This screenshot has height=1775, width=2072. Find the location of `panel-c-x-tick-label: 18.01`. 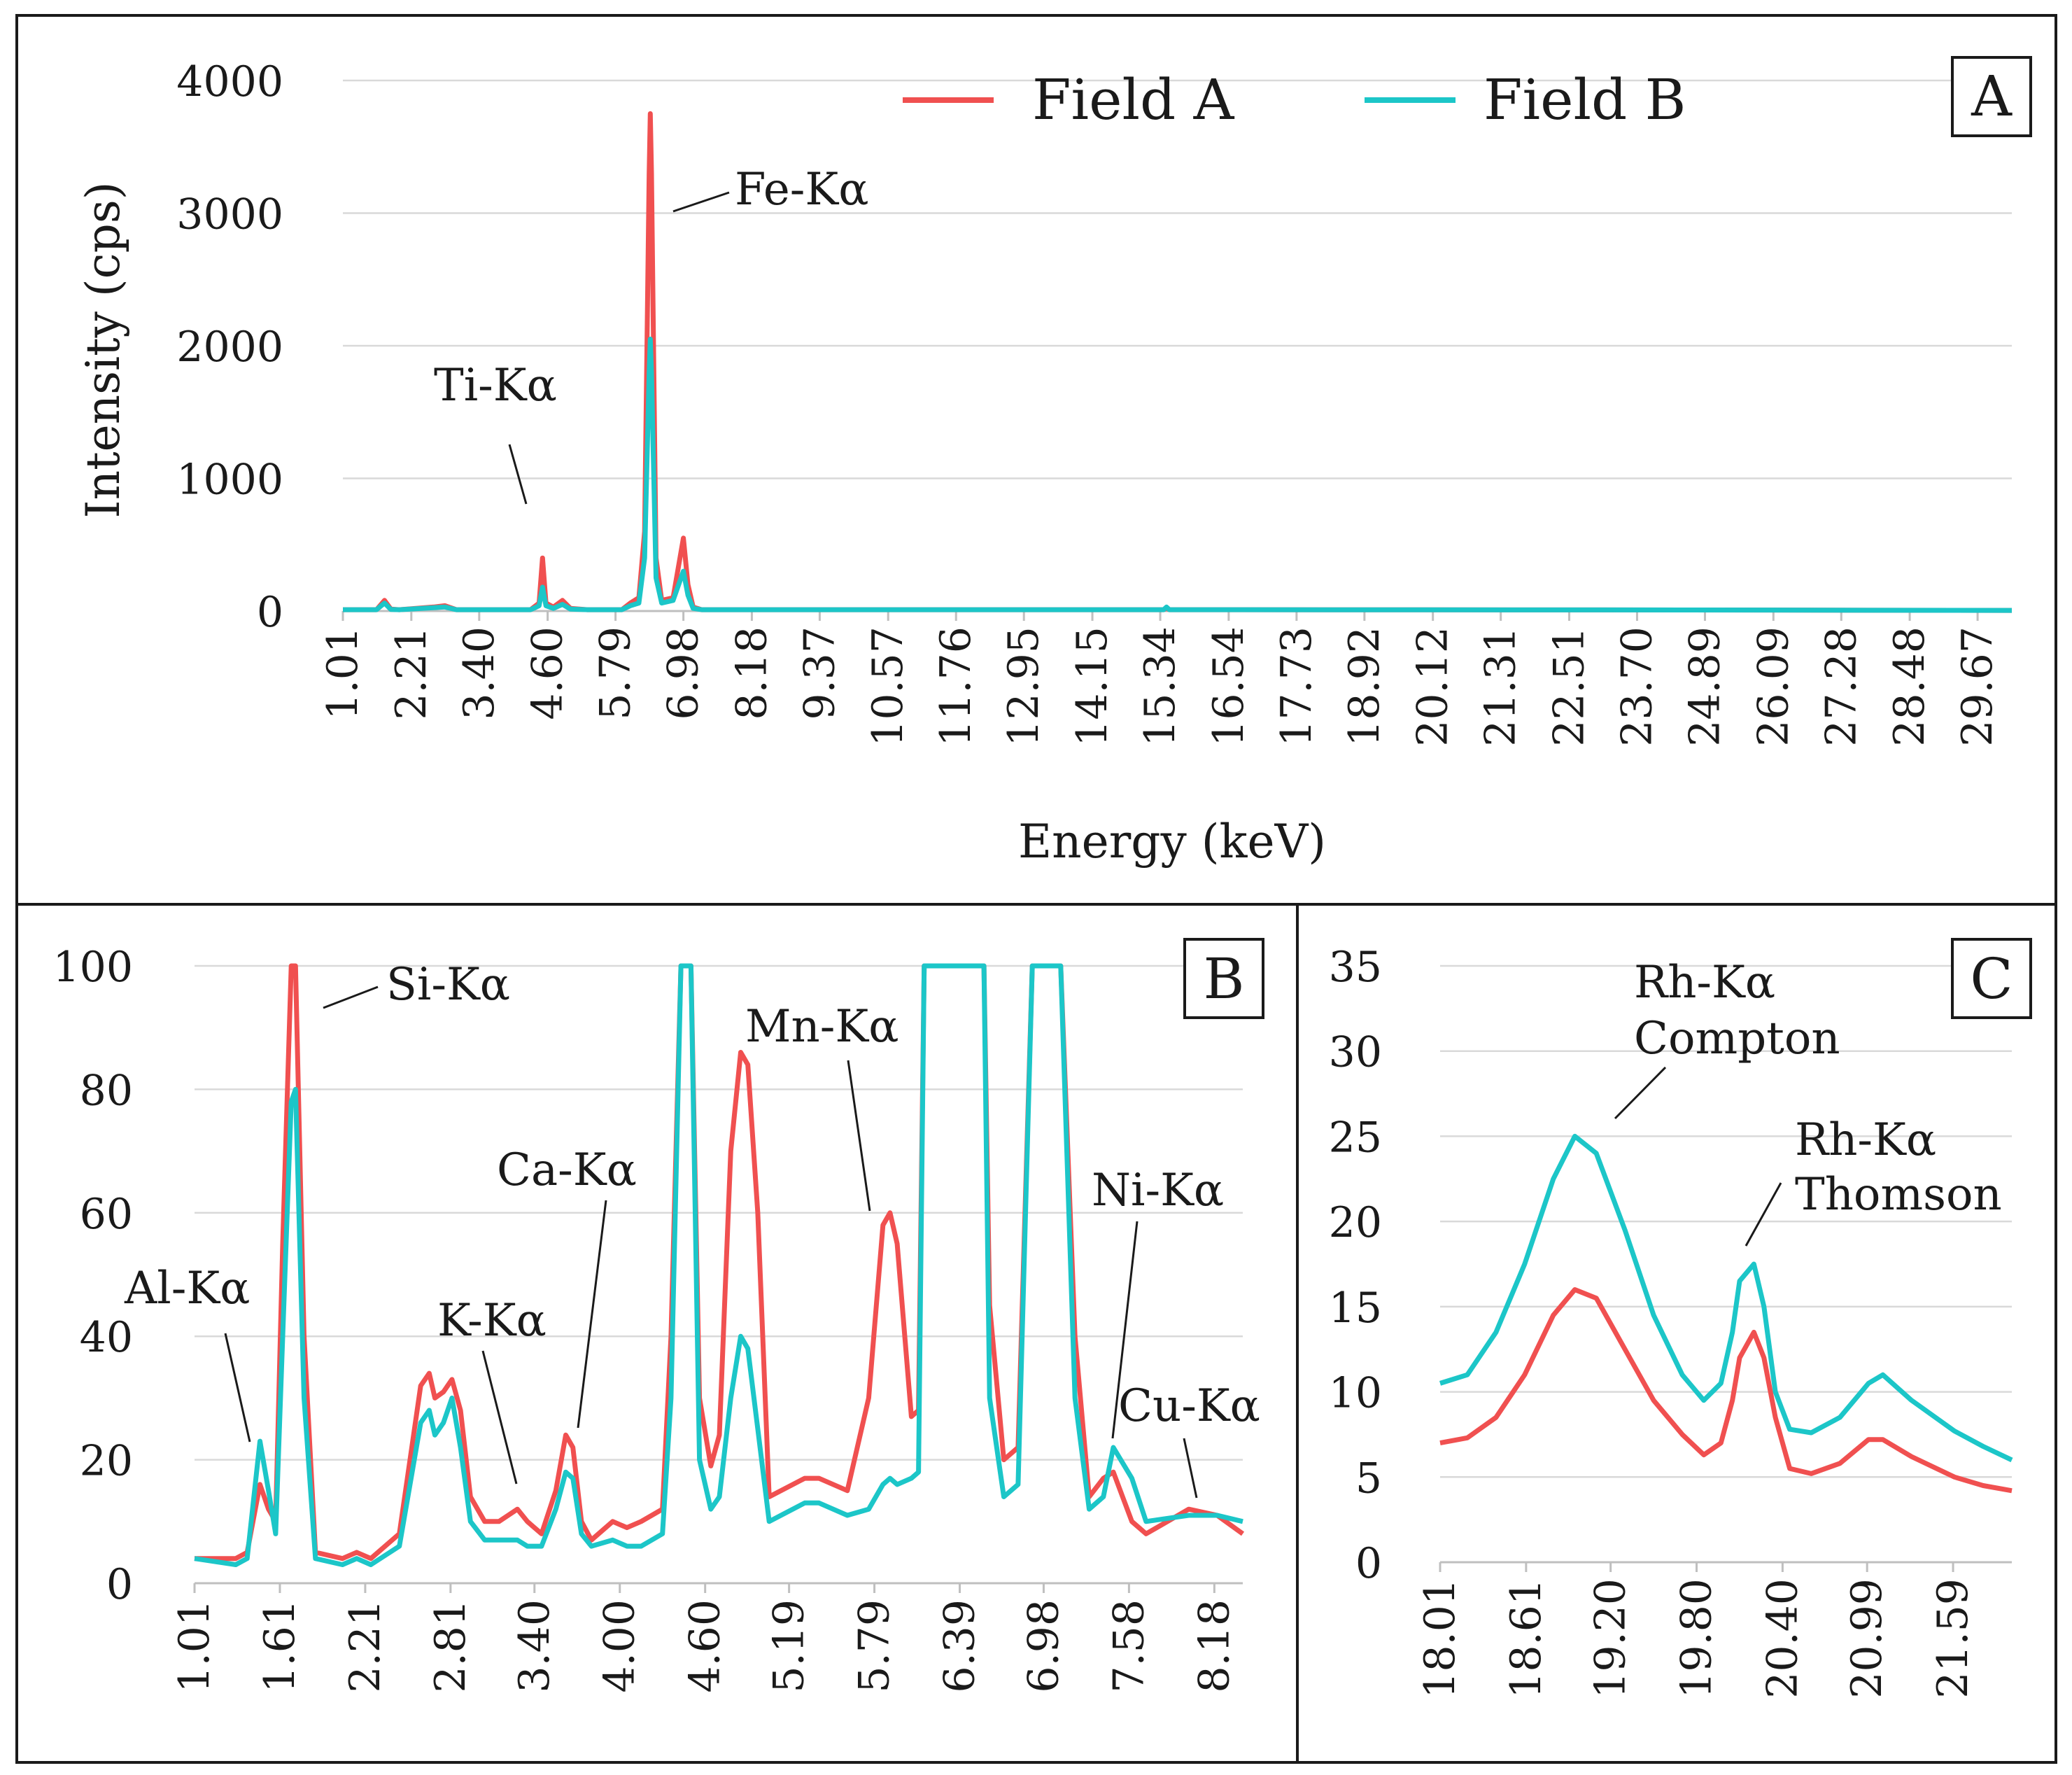

panel-c-x-tick-label: 18.01 is located at coordinates (1440, 1638).